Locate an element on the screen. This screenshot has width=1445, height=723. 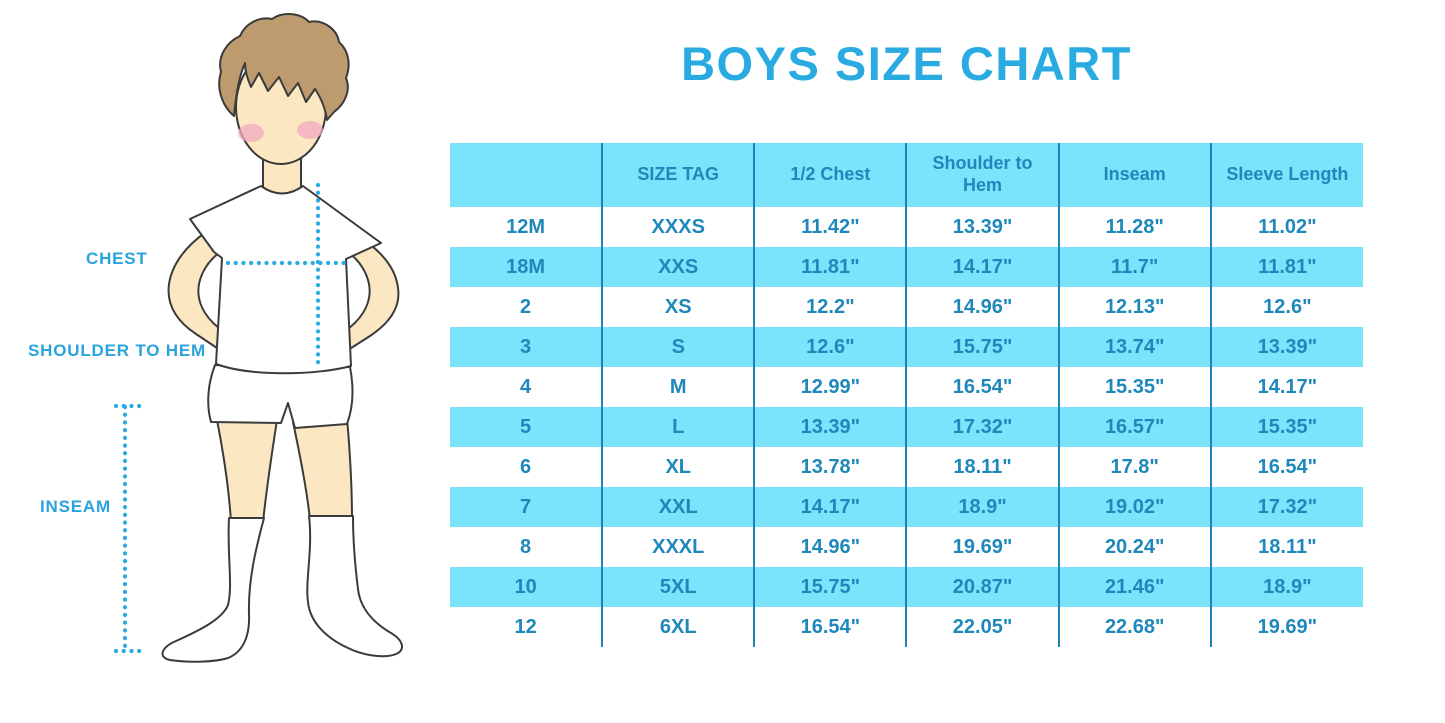
cell-half-chest: 14.17" is located at coordinates (831, 507).